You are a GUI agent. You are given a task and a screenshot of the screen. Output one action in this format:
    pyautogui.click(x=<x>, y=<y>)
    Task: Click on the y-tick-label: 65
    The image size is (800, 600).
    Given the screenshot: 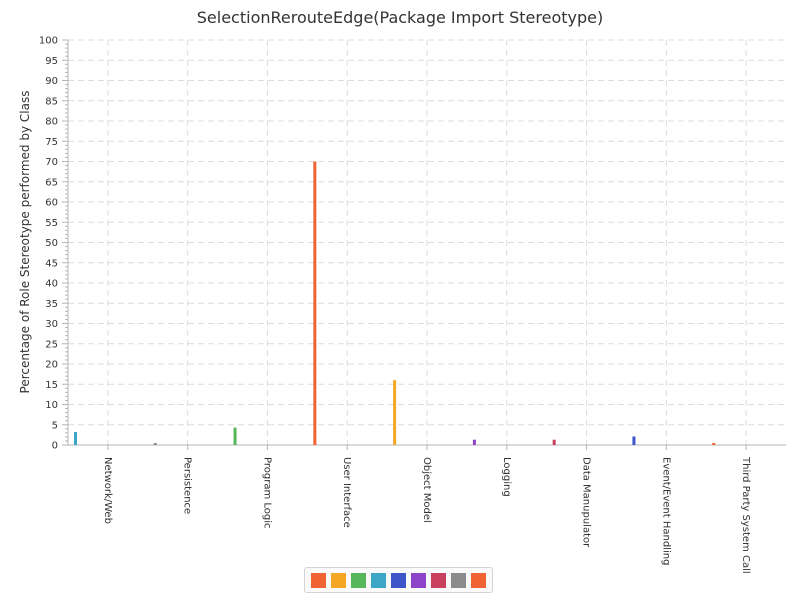 What is the action you would take?
    pyautogui.click(x=51, y=182)
    